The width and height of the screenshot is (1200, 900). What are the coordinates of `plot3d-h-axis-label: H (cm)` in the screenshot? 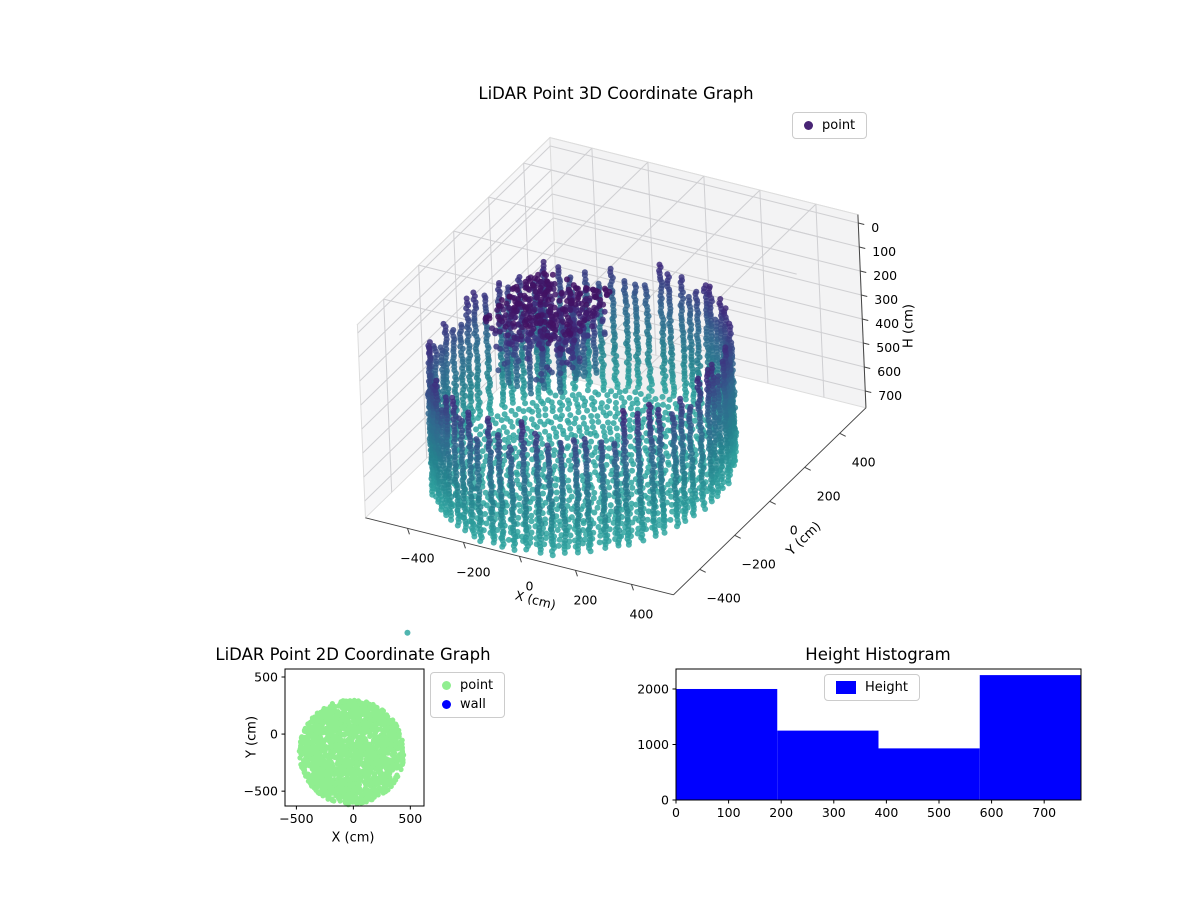 It's located at (909, 326).